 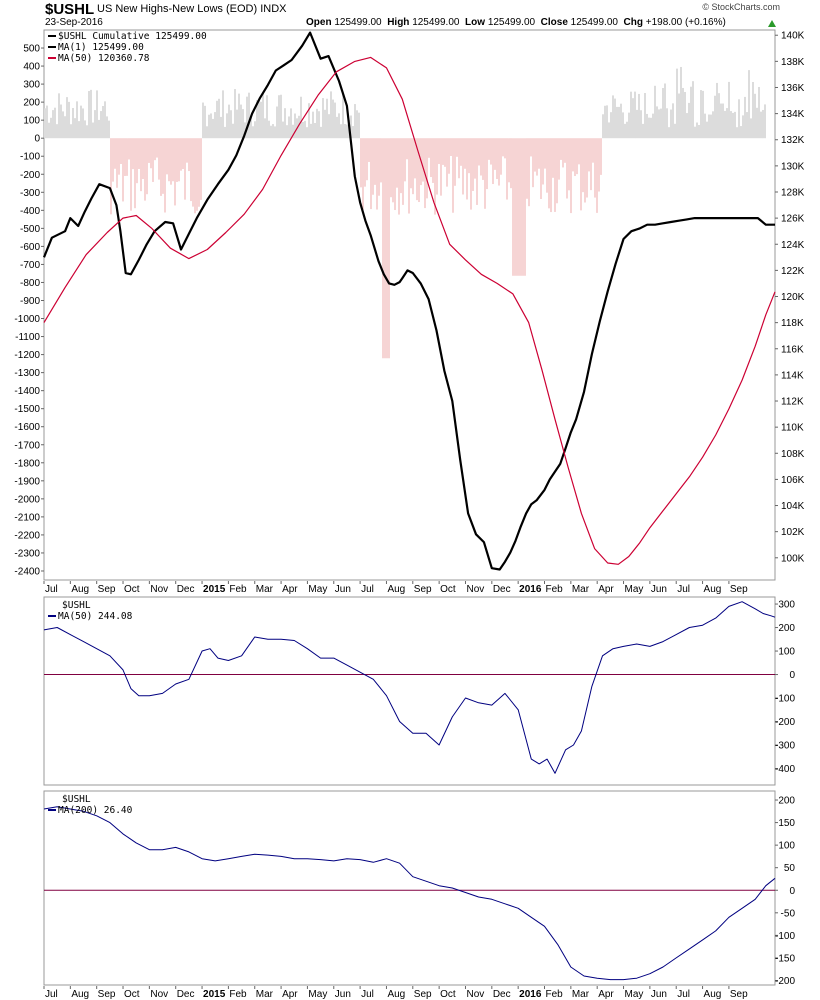 I want to click on low-value: 125499.00, so click(x=511, y=22).